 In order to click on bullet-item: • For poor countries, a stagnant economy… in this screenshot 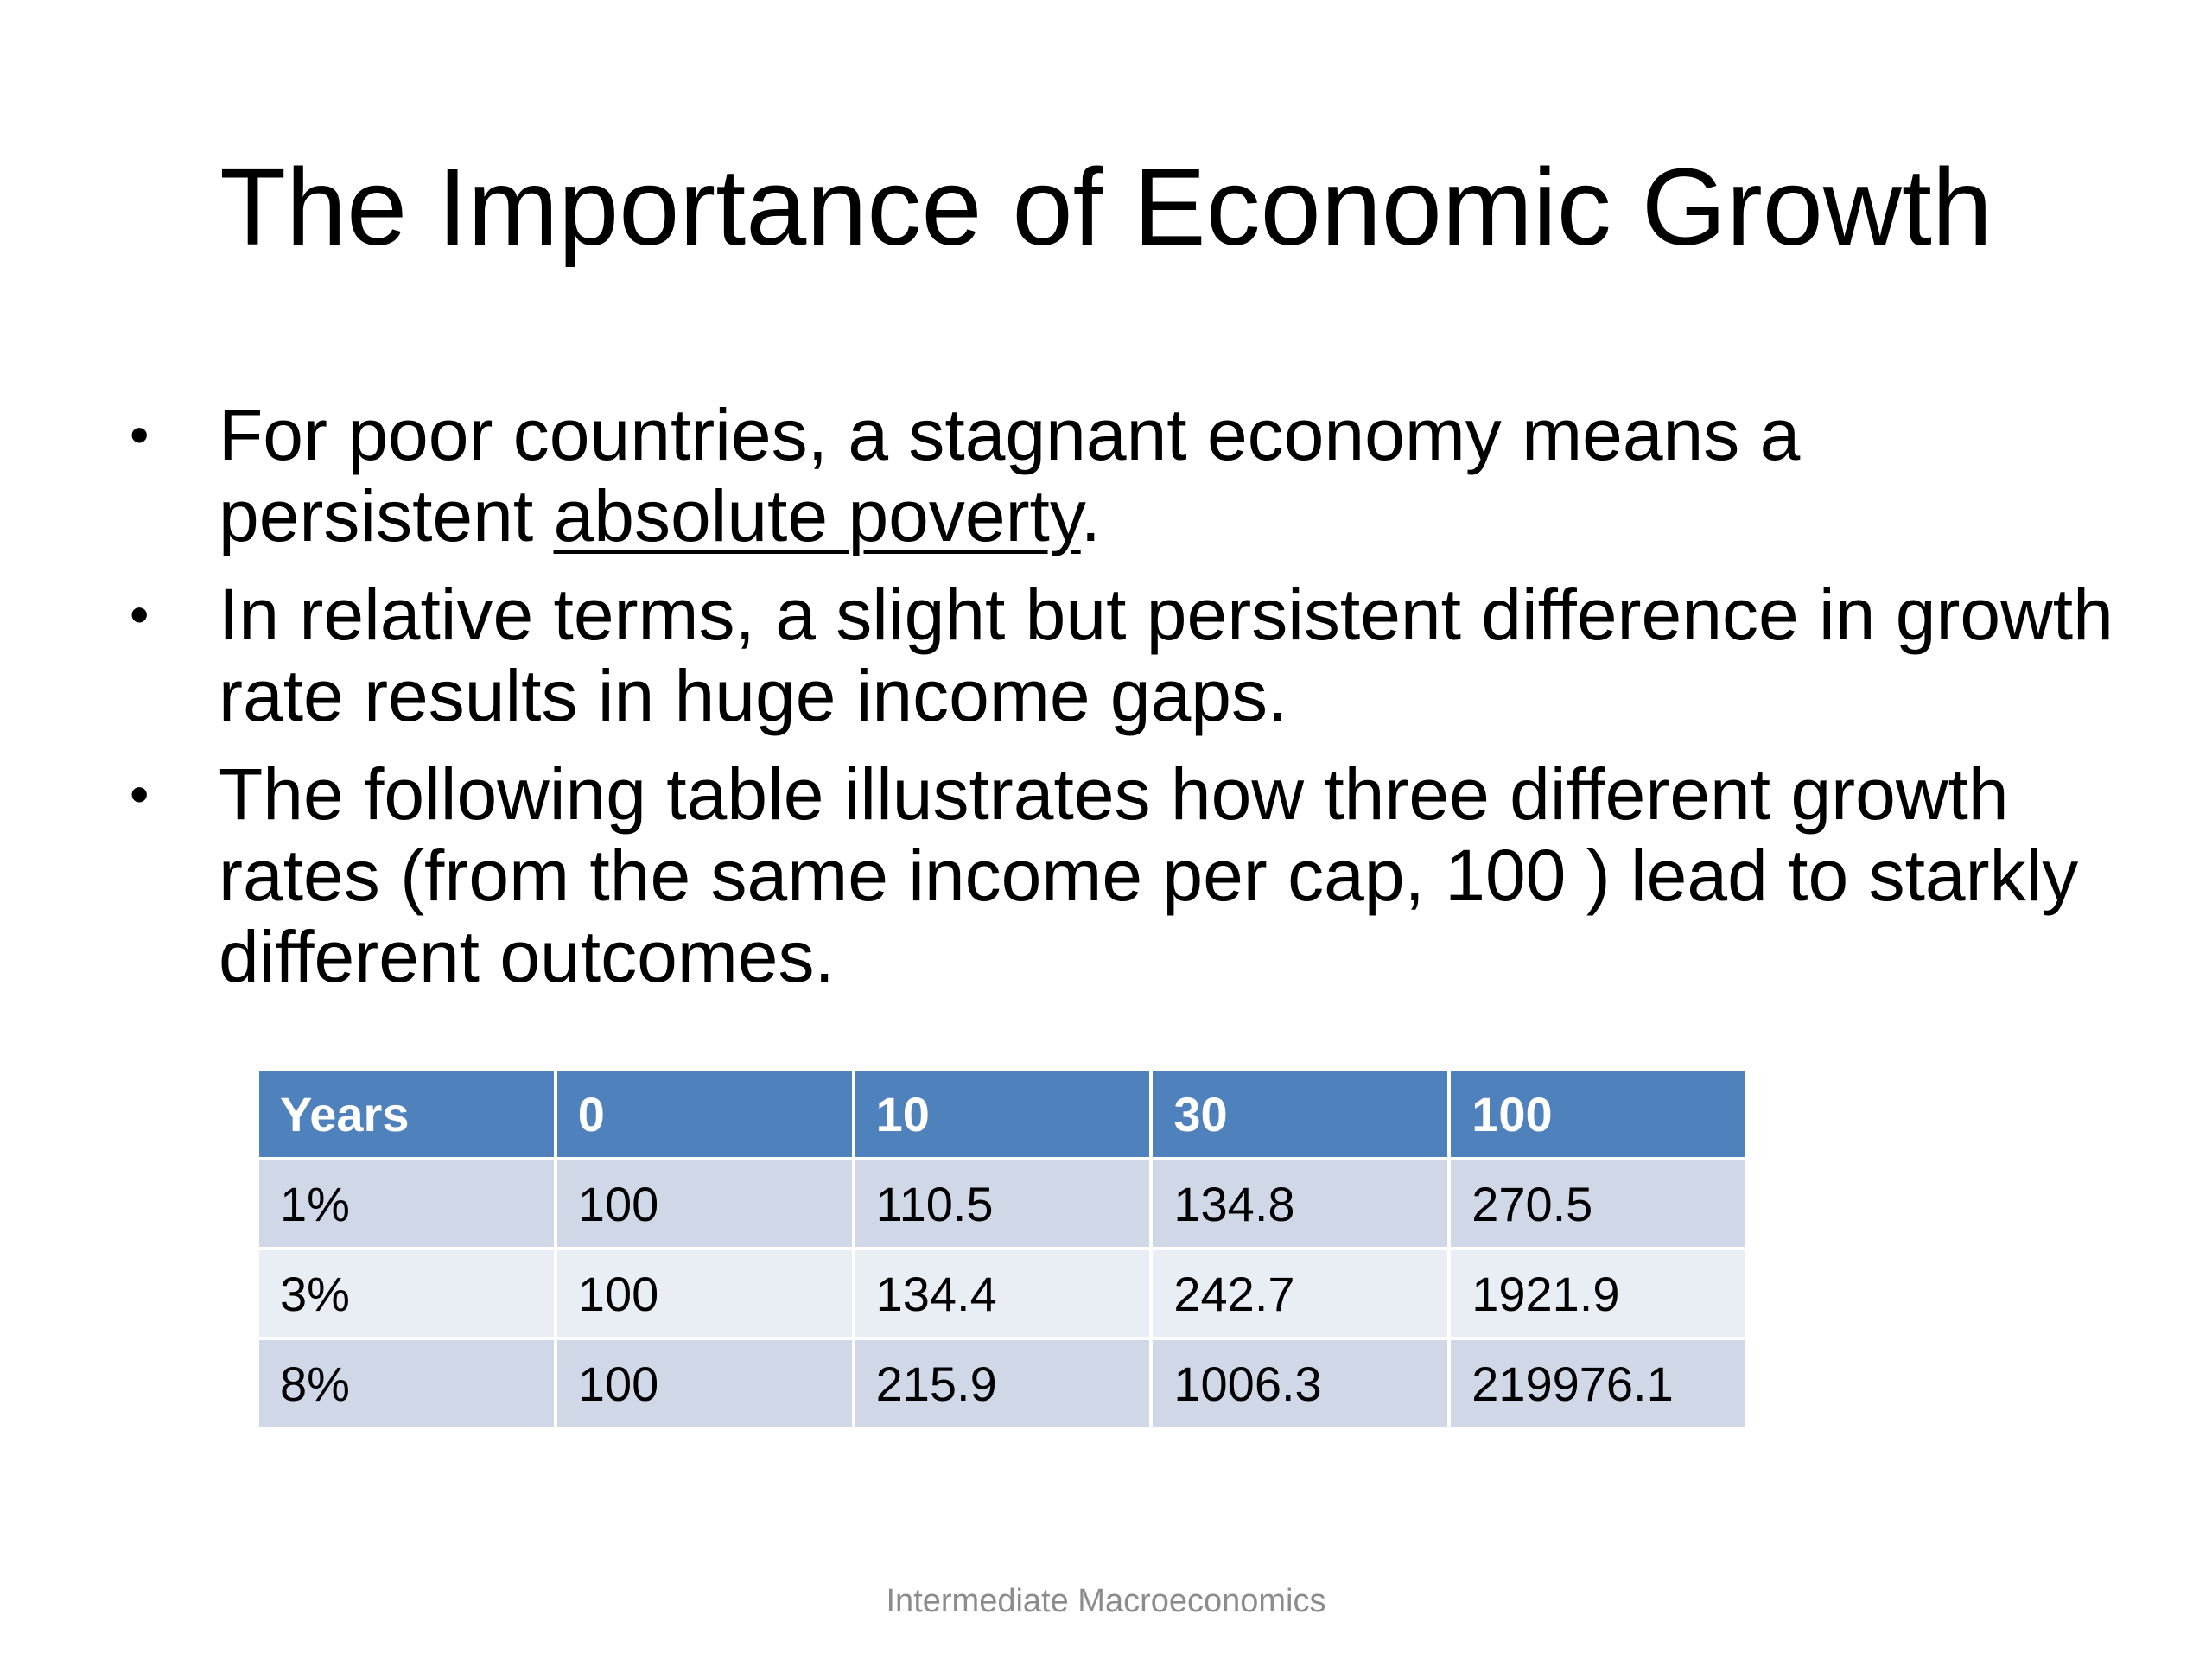, I will do `click(1123, 475)`.